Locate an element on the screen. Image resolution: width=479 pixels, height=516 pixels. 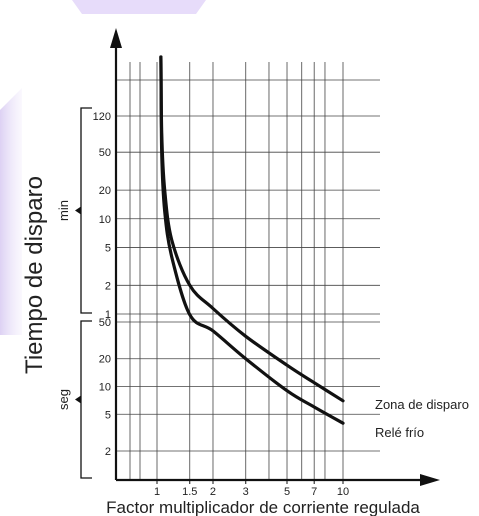
seg-band-label: seg is located at coordinates (63, 399).